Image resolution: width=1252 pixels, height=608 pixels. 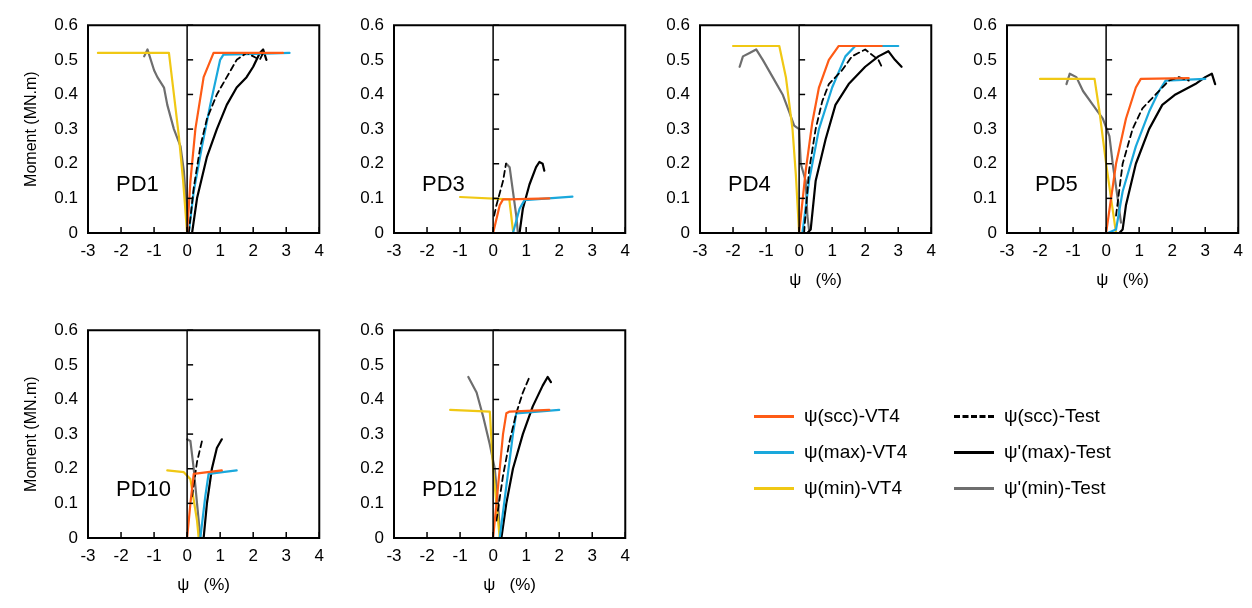 I want to click on legend-label: ψ(max)-VT4, so click(x=856, y=452).